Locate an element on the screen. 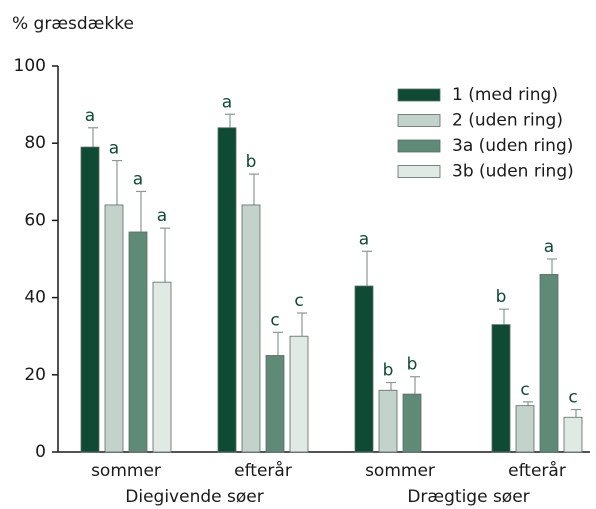 This screenshot has height=509, width=596. y-tick-label: 80 is located at coordinates (35, 143).